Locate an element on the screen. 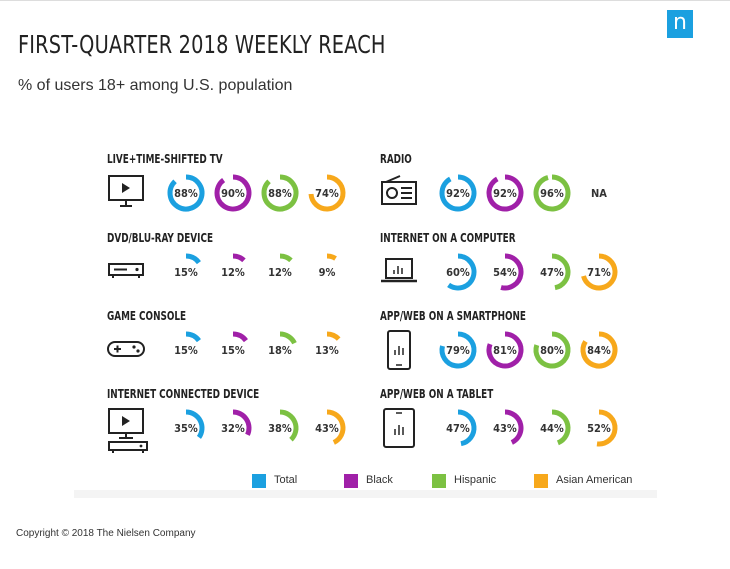 This screenshot has height=569, width=730. gauge-radio-asian-american: NA is located at coordinates (599, 193).